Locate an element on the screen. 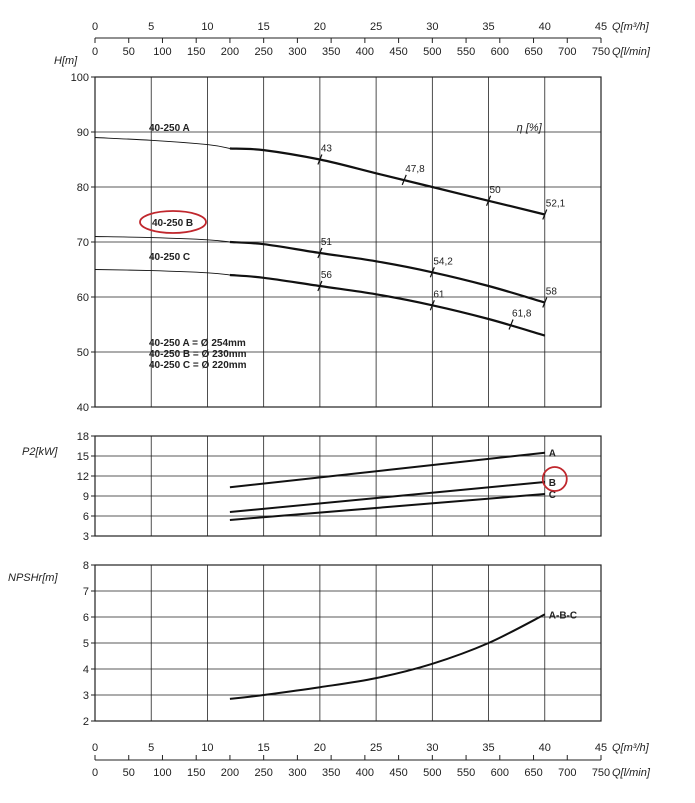 The width and height of the screenshot is (695, 803). efficiency-title: η [%] is located at coordinates (530, 128).